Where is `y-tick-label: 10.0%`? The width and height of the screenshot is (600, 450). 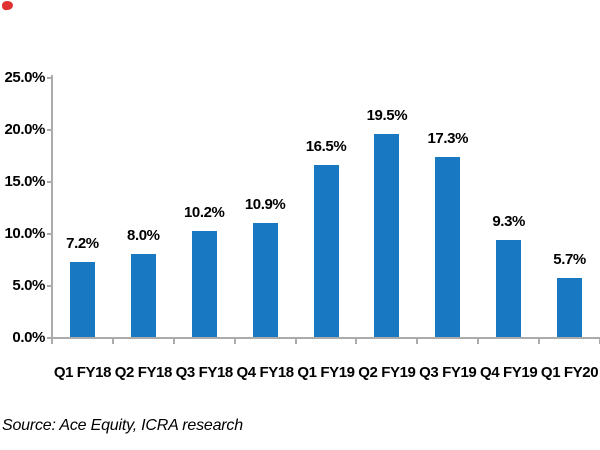
y-tick-label: 10.0% is located at coordinates (24, 233).